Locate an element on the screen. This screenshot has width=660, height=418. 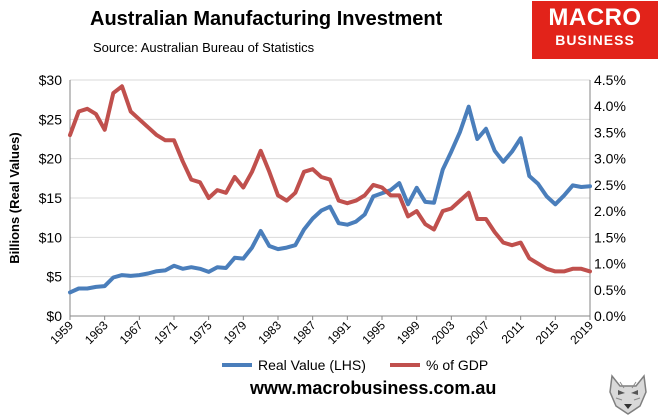
y2-tick-label: 0.5% is located at coordinates (610, 290).